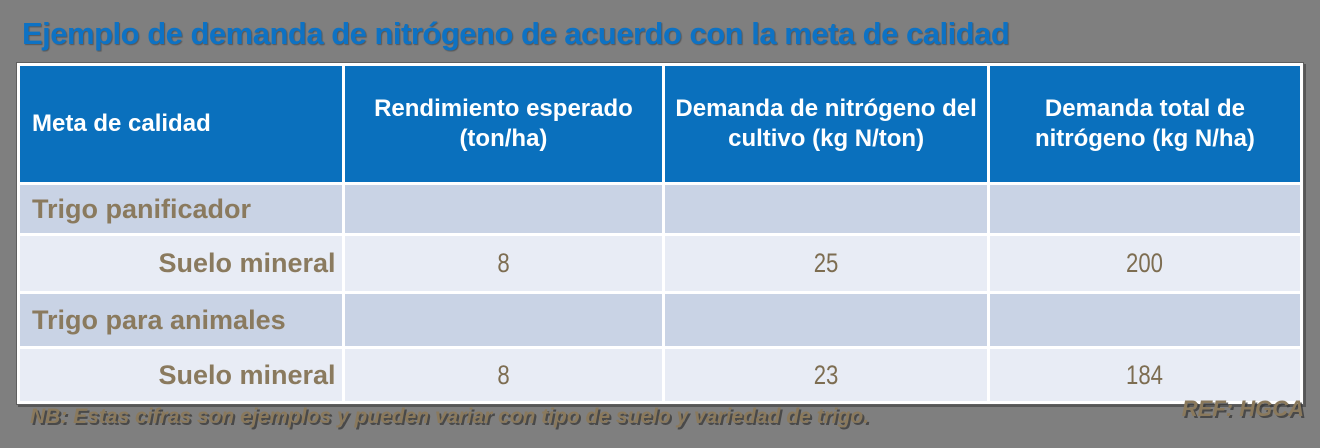  Describe the element at coordinates (181, 209) in the screenshot. I see `row-label: Trigo panificador` at that location.